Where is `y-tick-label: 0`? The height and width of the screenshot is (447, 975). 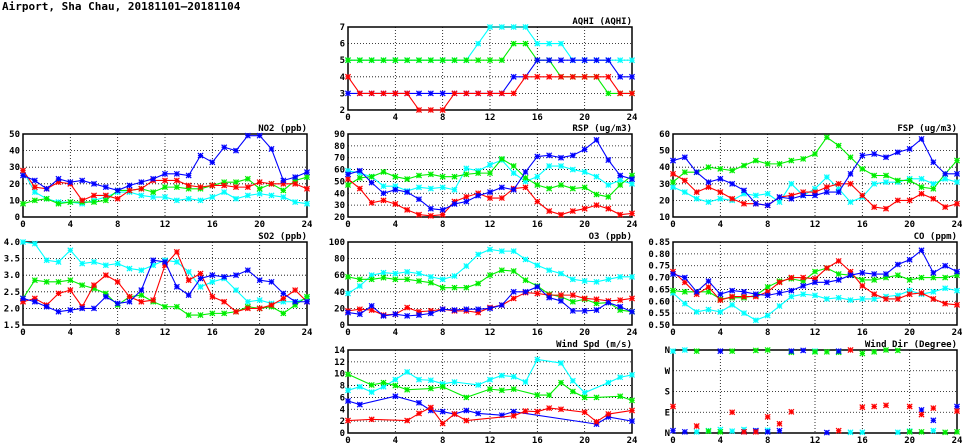 y-tick-label: 0 is located at coordinates (342, 434).